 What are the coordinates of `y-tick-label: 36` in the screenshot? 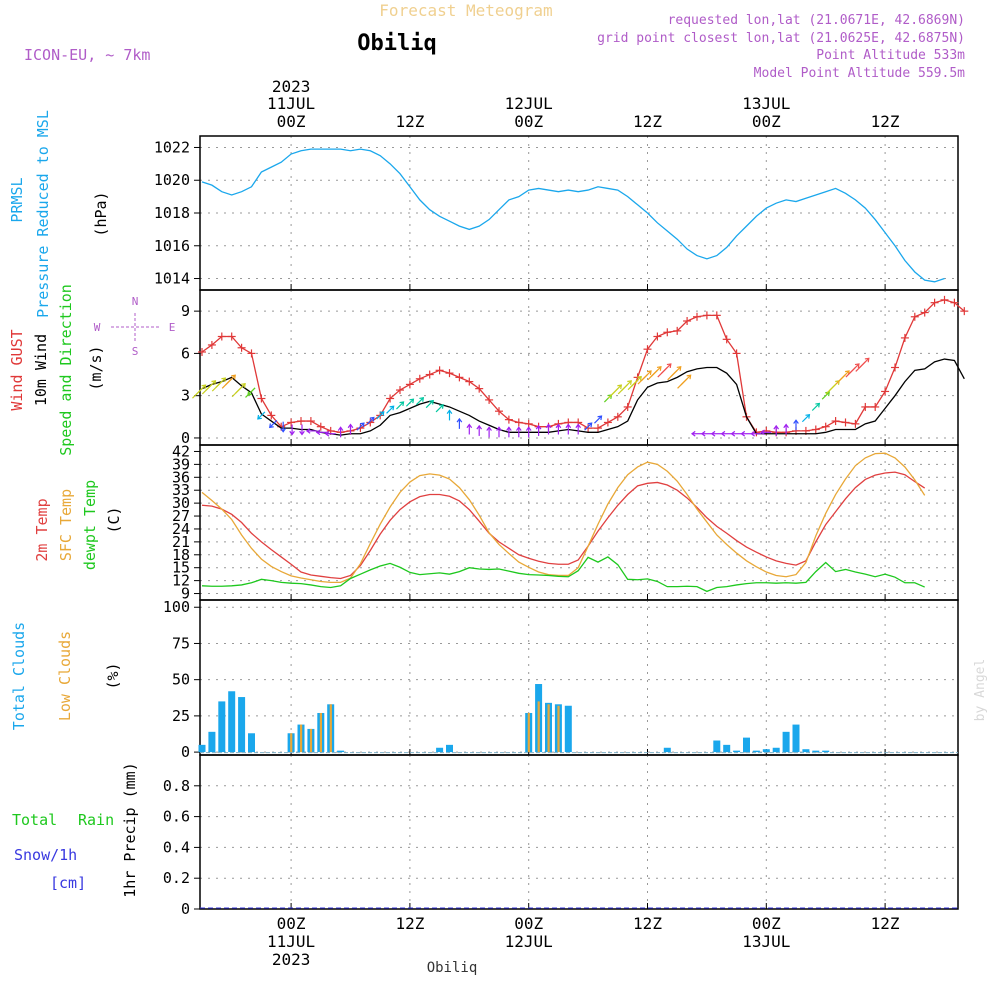 It's located at (181, 477).